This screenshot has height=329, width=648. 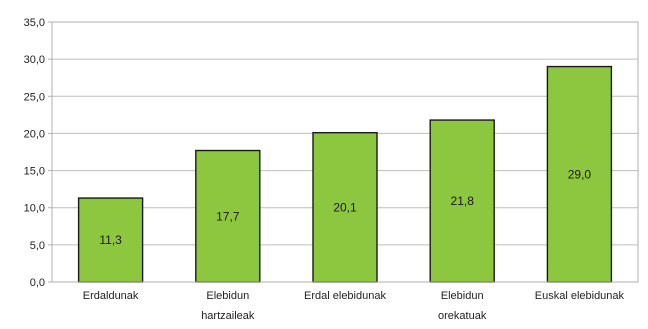 I want to click on y-tick-label: 0,0, so click(x=37, y=283).